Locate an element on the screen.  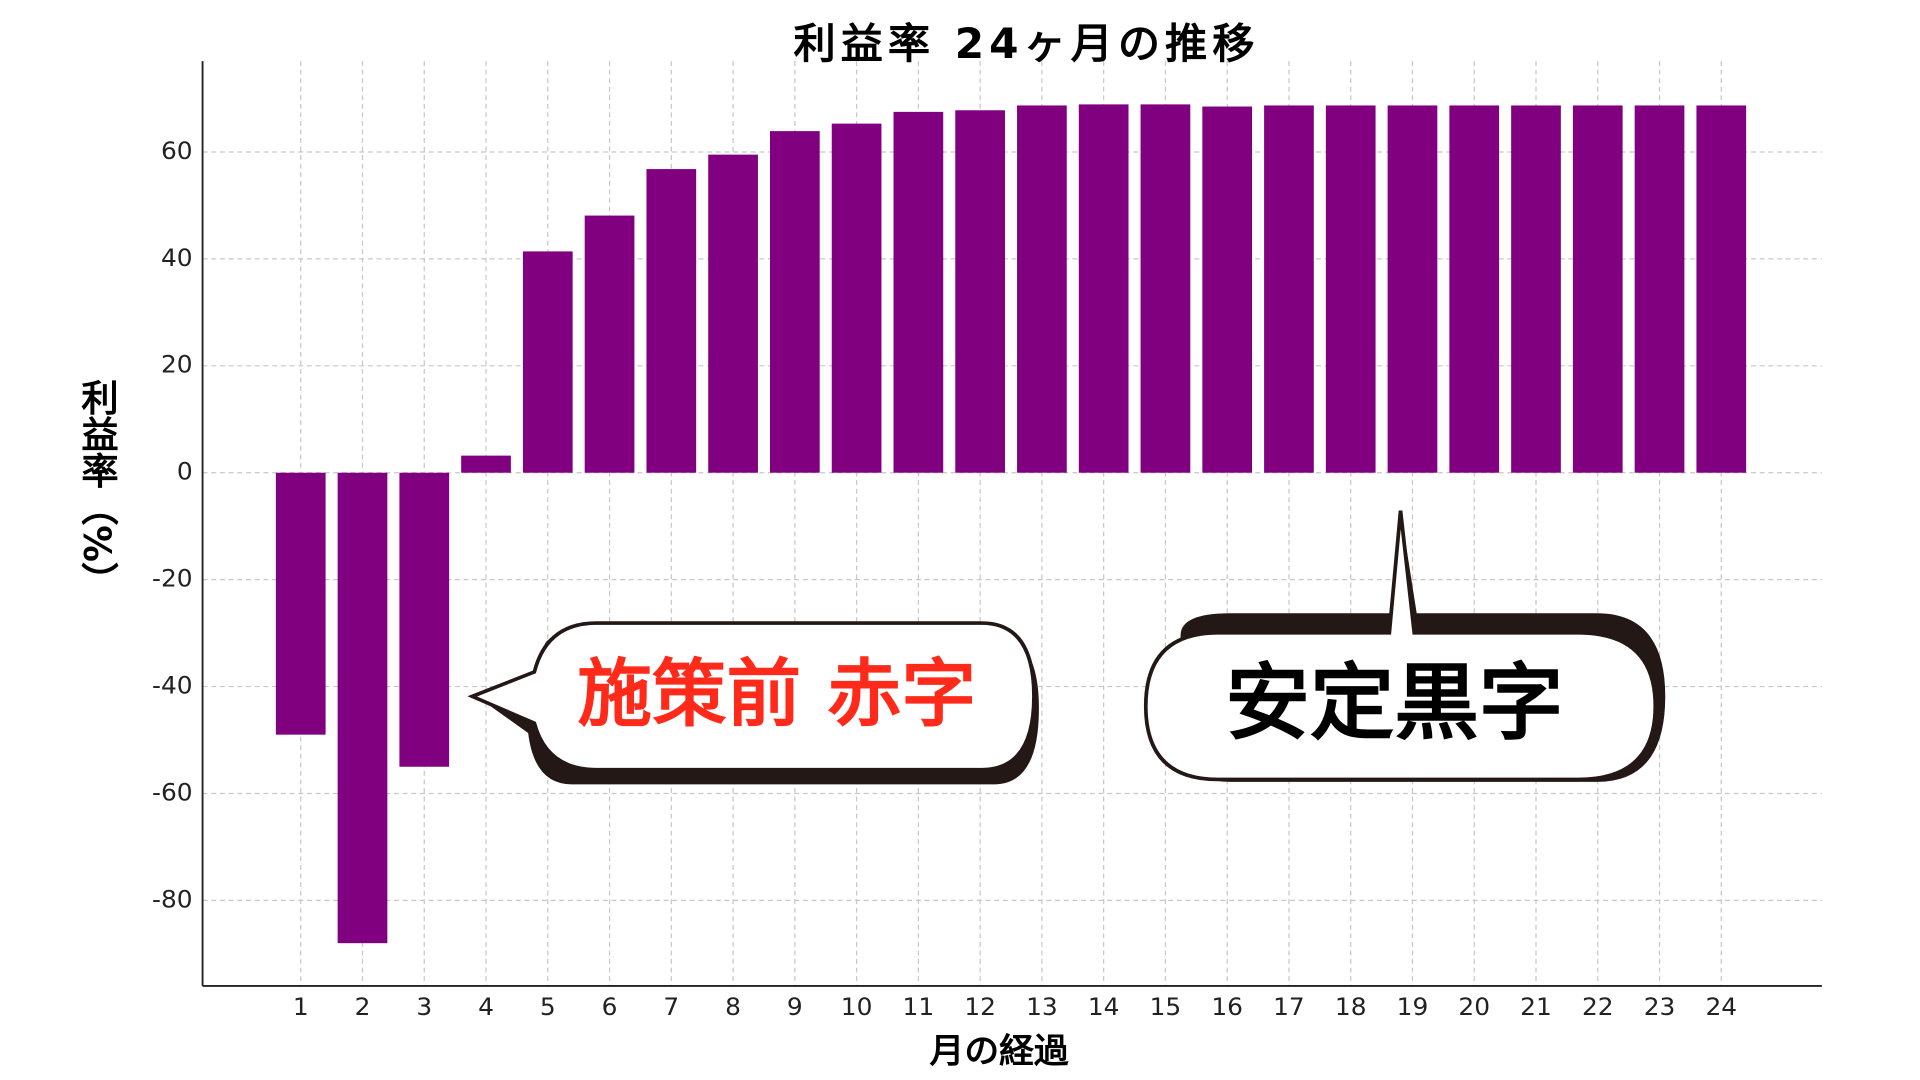
y-tick-label: -20 is located at coordinates (172, 578).